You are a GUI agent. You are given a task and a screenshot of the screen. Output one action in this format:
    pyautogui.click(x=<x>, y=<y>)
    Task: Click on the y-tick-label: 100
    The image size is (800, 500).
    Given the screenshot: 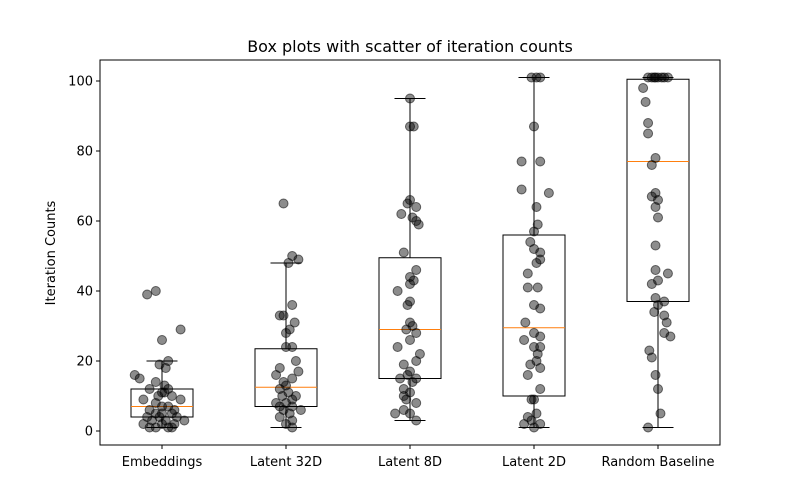 What is the action you would take?
    pyautogui.click(x=80, y=82)
    